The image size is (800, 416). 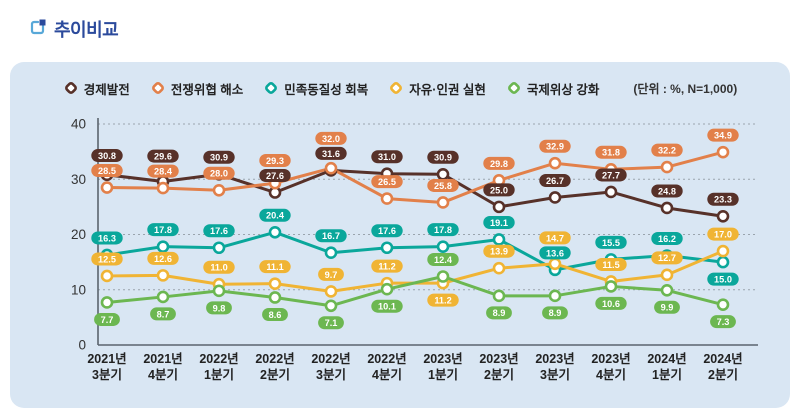 I want to click on legend-item-4: 자유·인권 실현, so click(x=437, y=88).